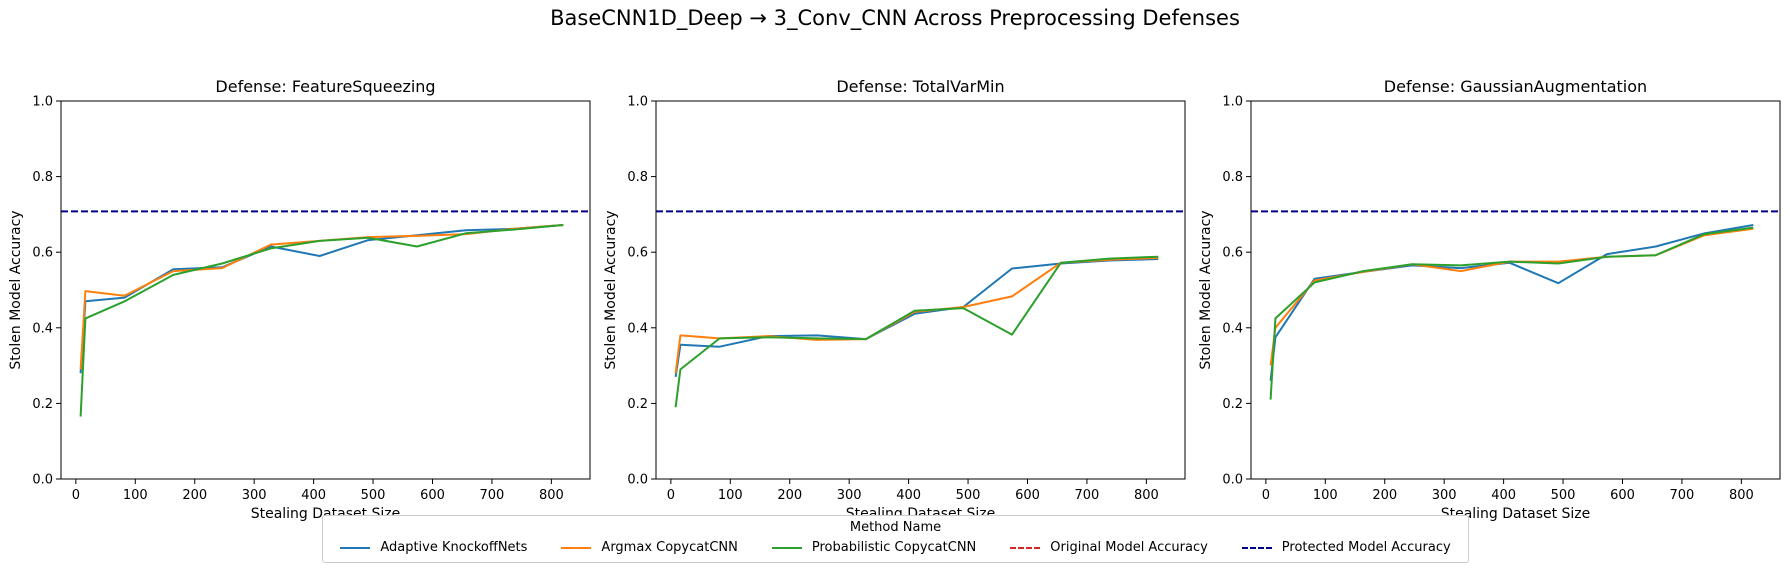 This screenshot has height=571, width=1790. Describe the element at coordinates (1325, 495) in the screenshot. I see `panel-3-xtick-label: 100` at that location.